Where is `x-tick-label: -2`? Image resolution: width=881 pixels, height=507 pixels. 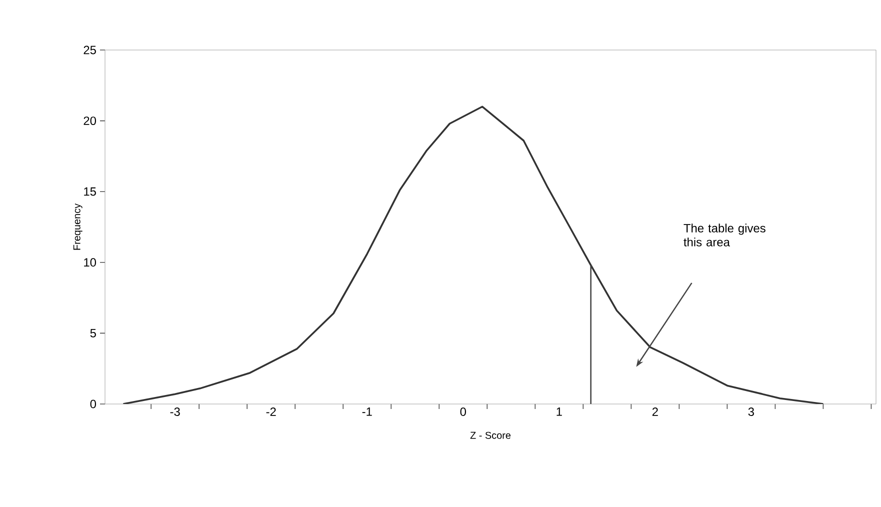 x-tick-label: -2 is located at coordinates (271, 412).